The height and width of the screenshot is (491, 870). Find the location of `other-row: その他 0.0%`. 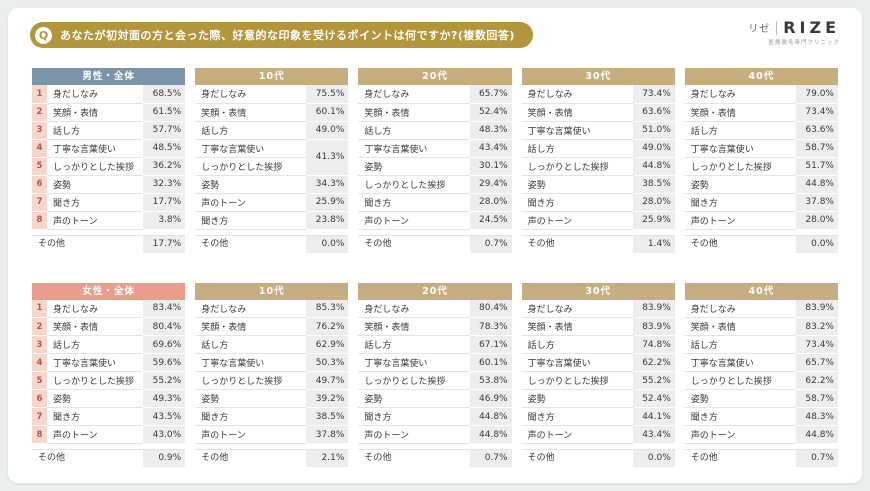

other-row: その他 0.0% is located at coordinates (272, 243).